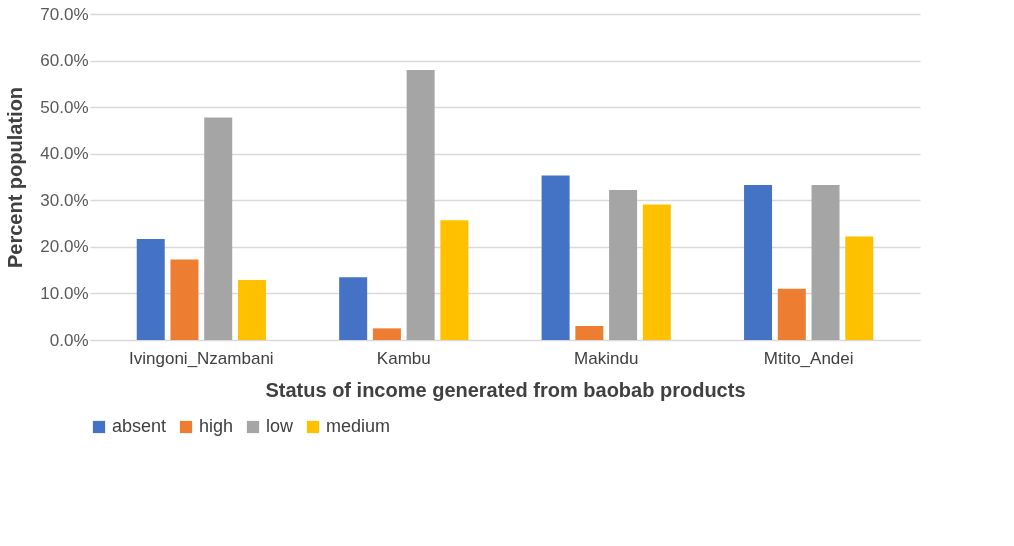 The image size is (1014, 546). Describe the element at coordinates (201, 358) in the screenshot. I see `x-tick-label: Ivingoni_Nzambani` at that location.